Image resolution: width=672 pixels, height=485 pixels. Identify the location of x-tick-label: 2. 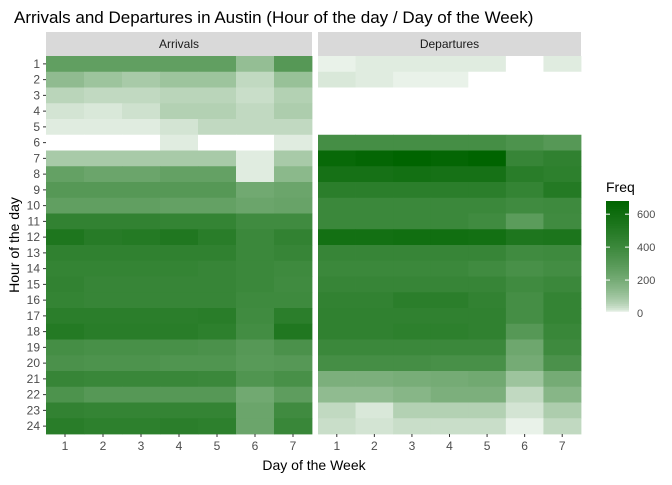
(103, 446).